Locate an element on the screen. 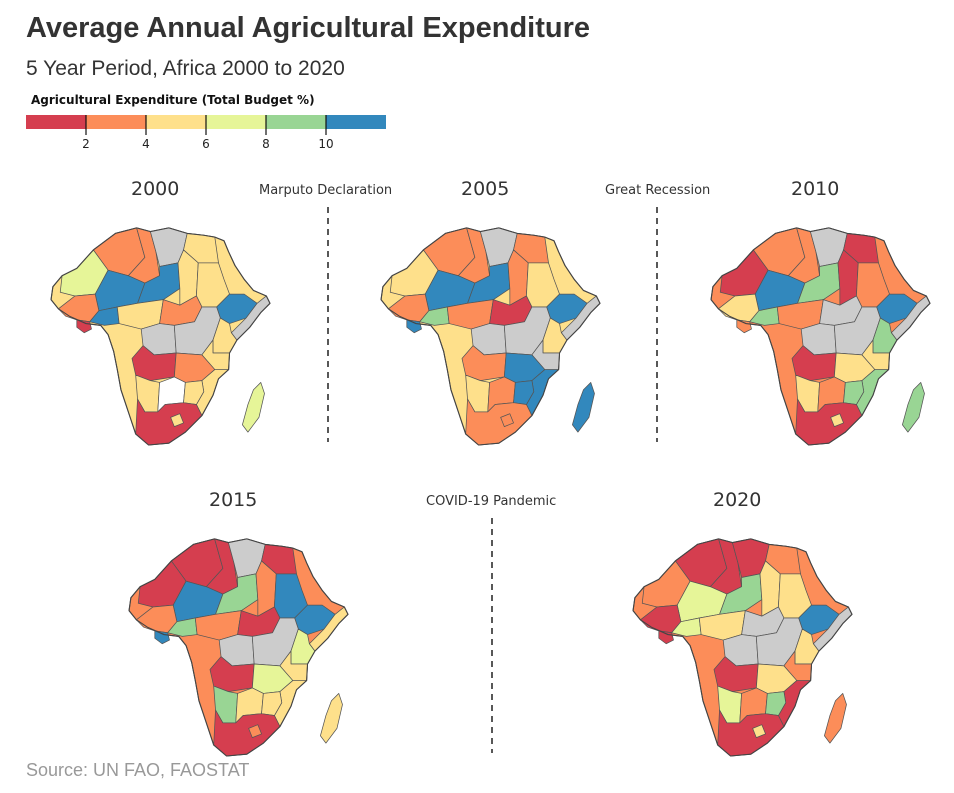 The width and height of the screenshot is (954, 793). africa-map-2015 is located at coordinates (238, 647).